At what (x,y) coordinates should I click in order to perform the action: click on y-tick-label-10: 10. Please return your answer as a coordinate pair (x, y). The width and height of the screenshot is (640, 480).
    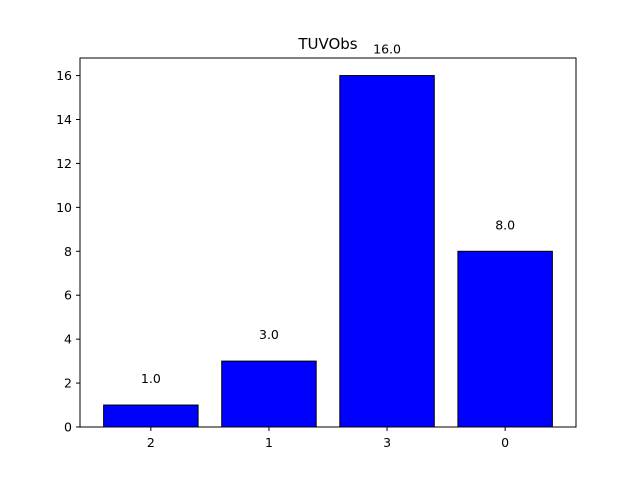
    Looking at the image, I should click on (64, 207).